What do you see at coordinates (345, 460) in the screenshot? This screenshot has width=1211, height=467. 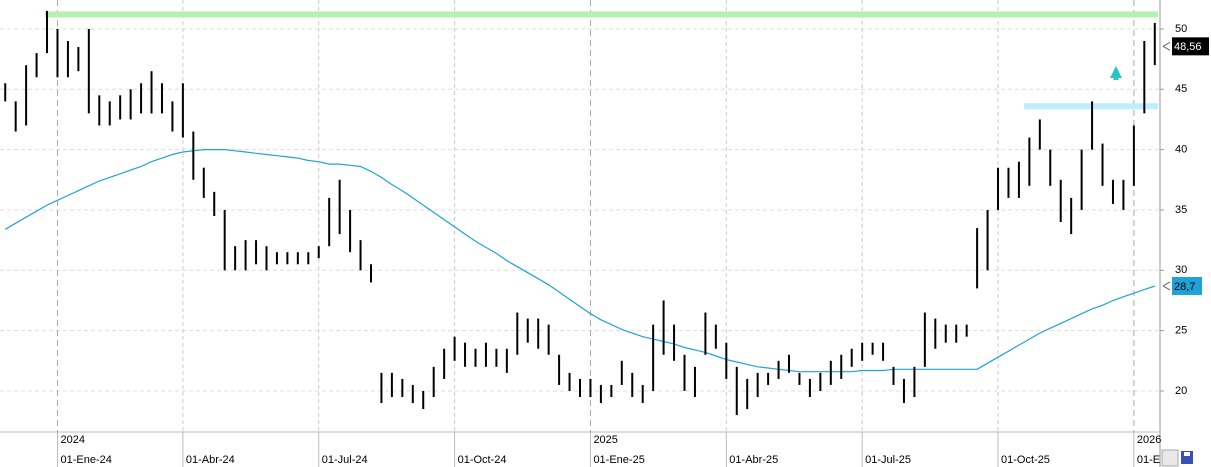 I see `x-tick-label: 01-Jul-24` at bounding box center [345, 460].